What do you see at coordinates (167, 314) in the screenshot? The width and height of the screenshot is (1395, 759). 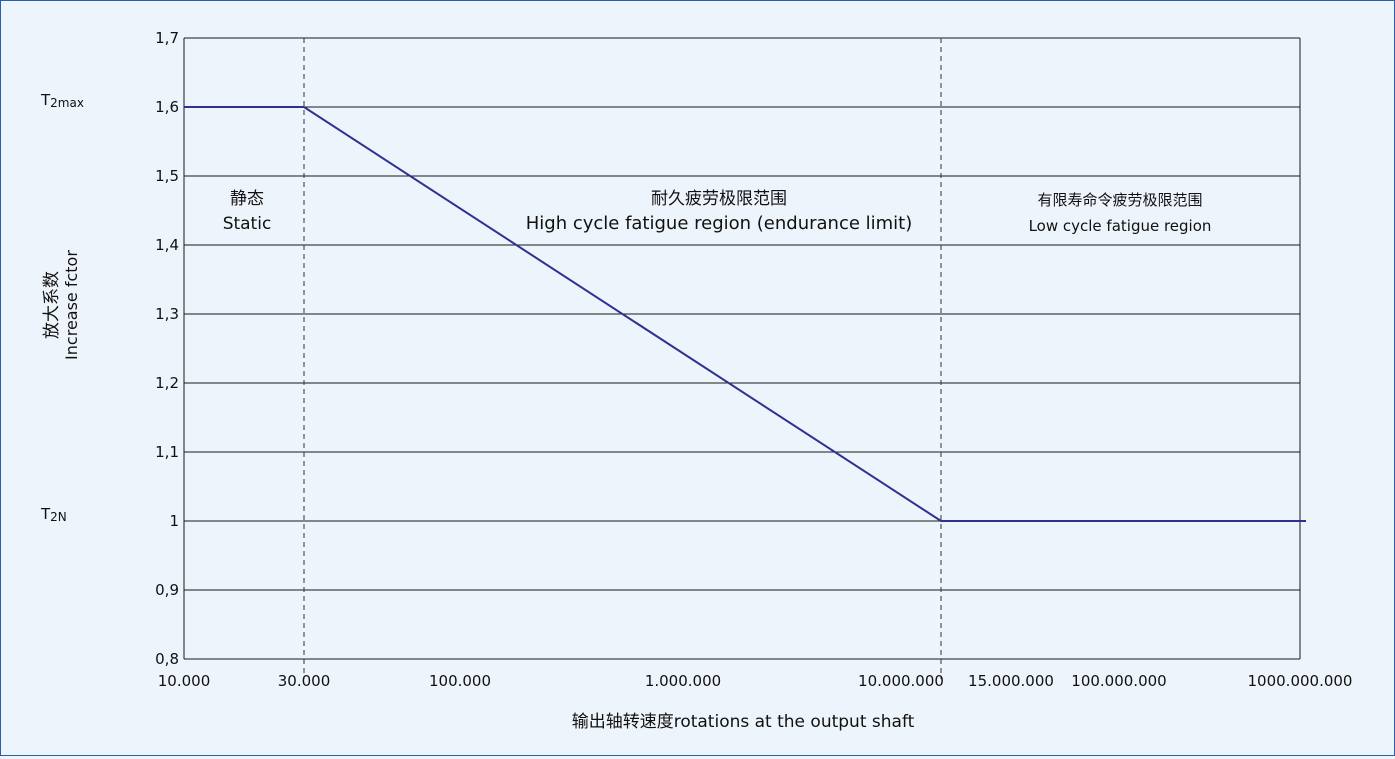 I see `y-tick-label: 1,3` at bounding box center [167, 314].